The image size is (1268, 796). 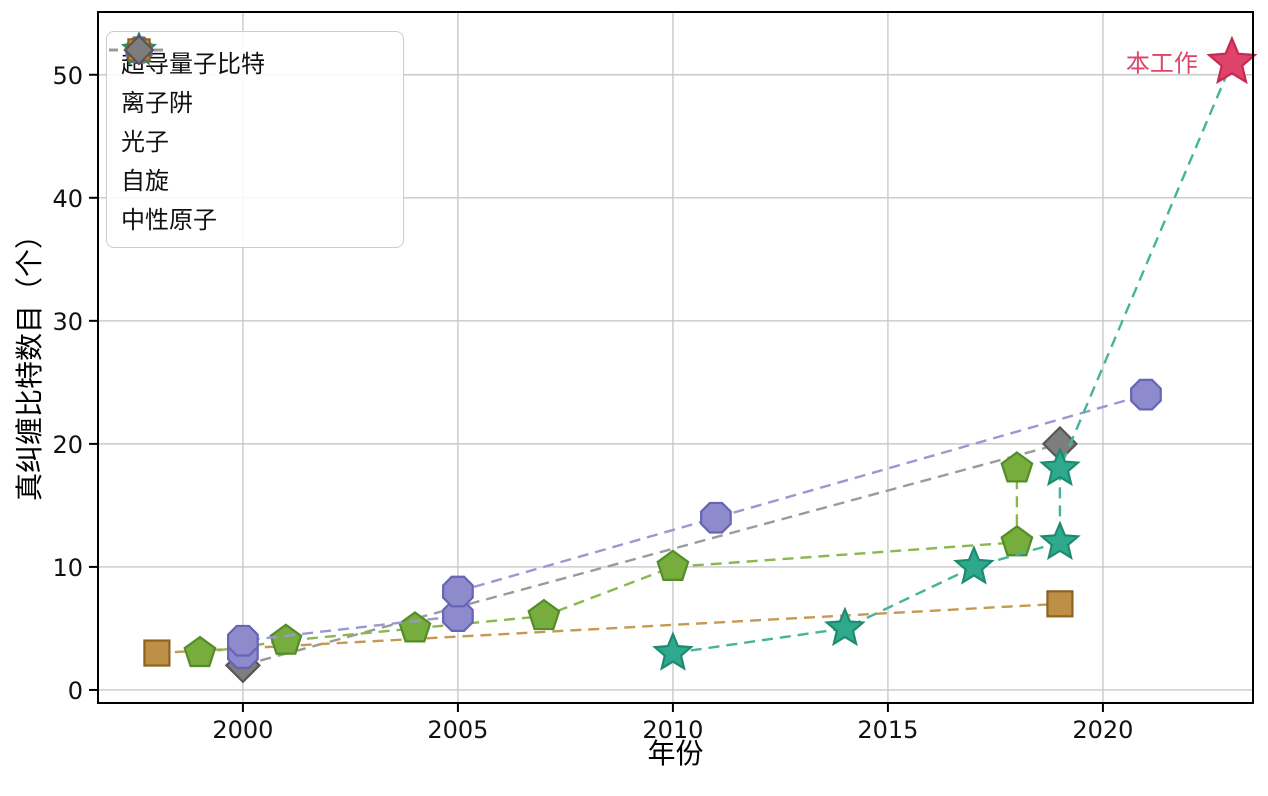 What do you see at coordinates (249, 78) in the screenshot?
I see `legend-item-ion-trap: 离子阱` at bounding box center [249, 78].